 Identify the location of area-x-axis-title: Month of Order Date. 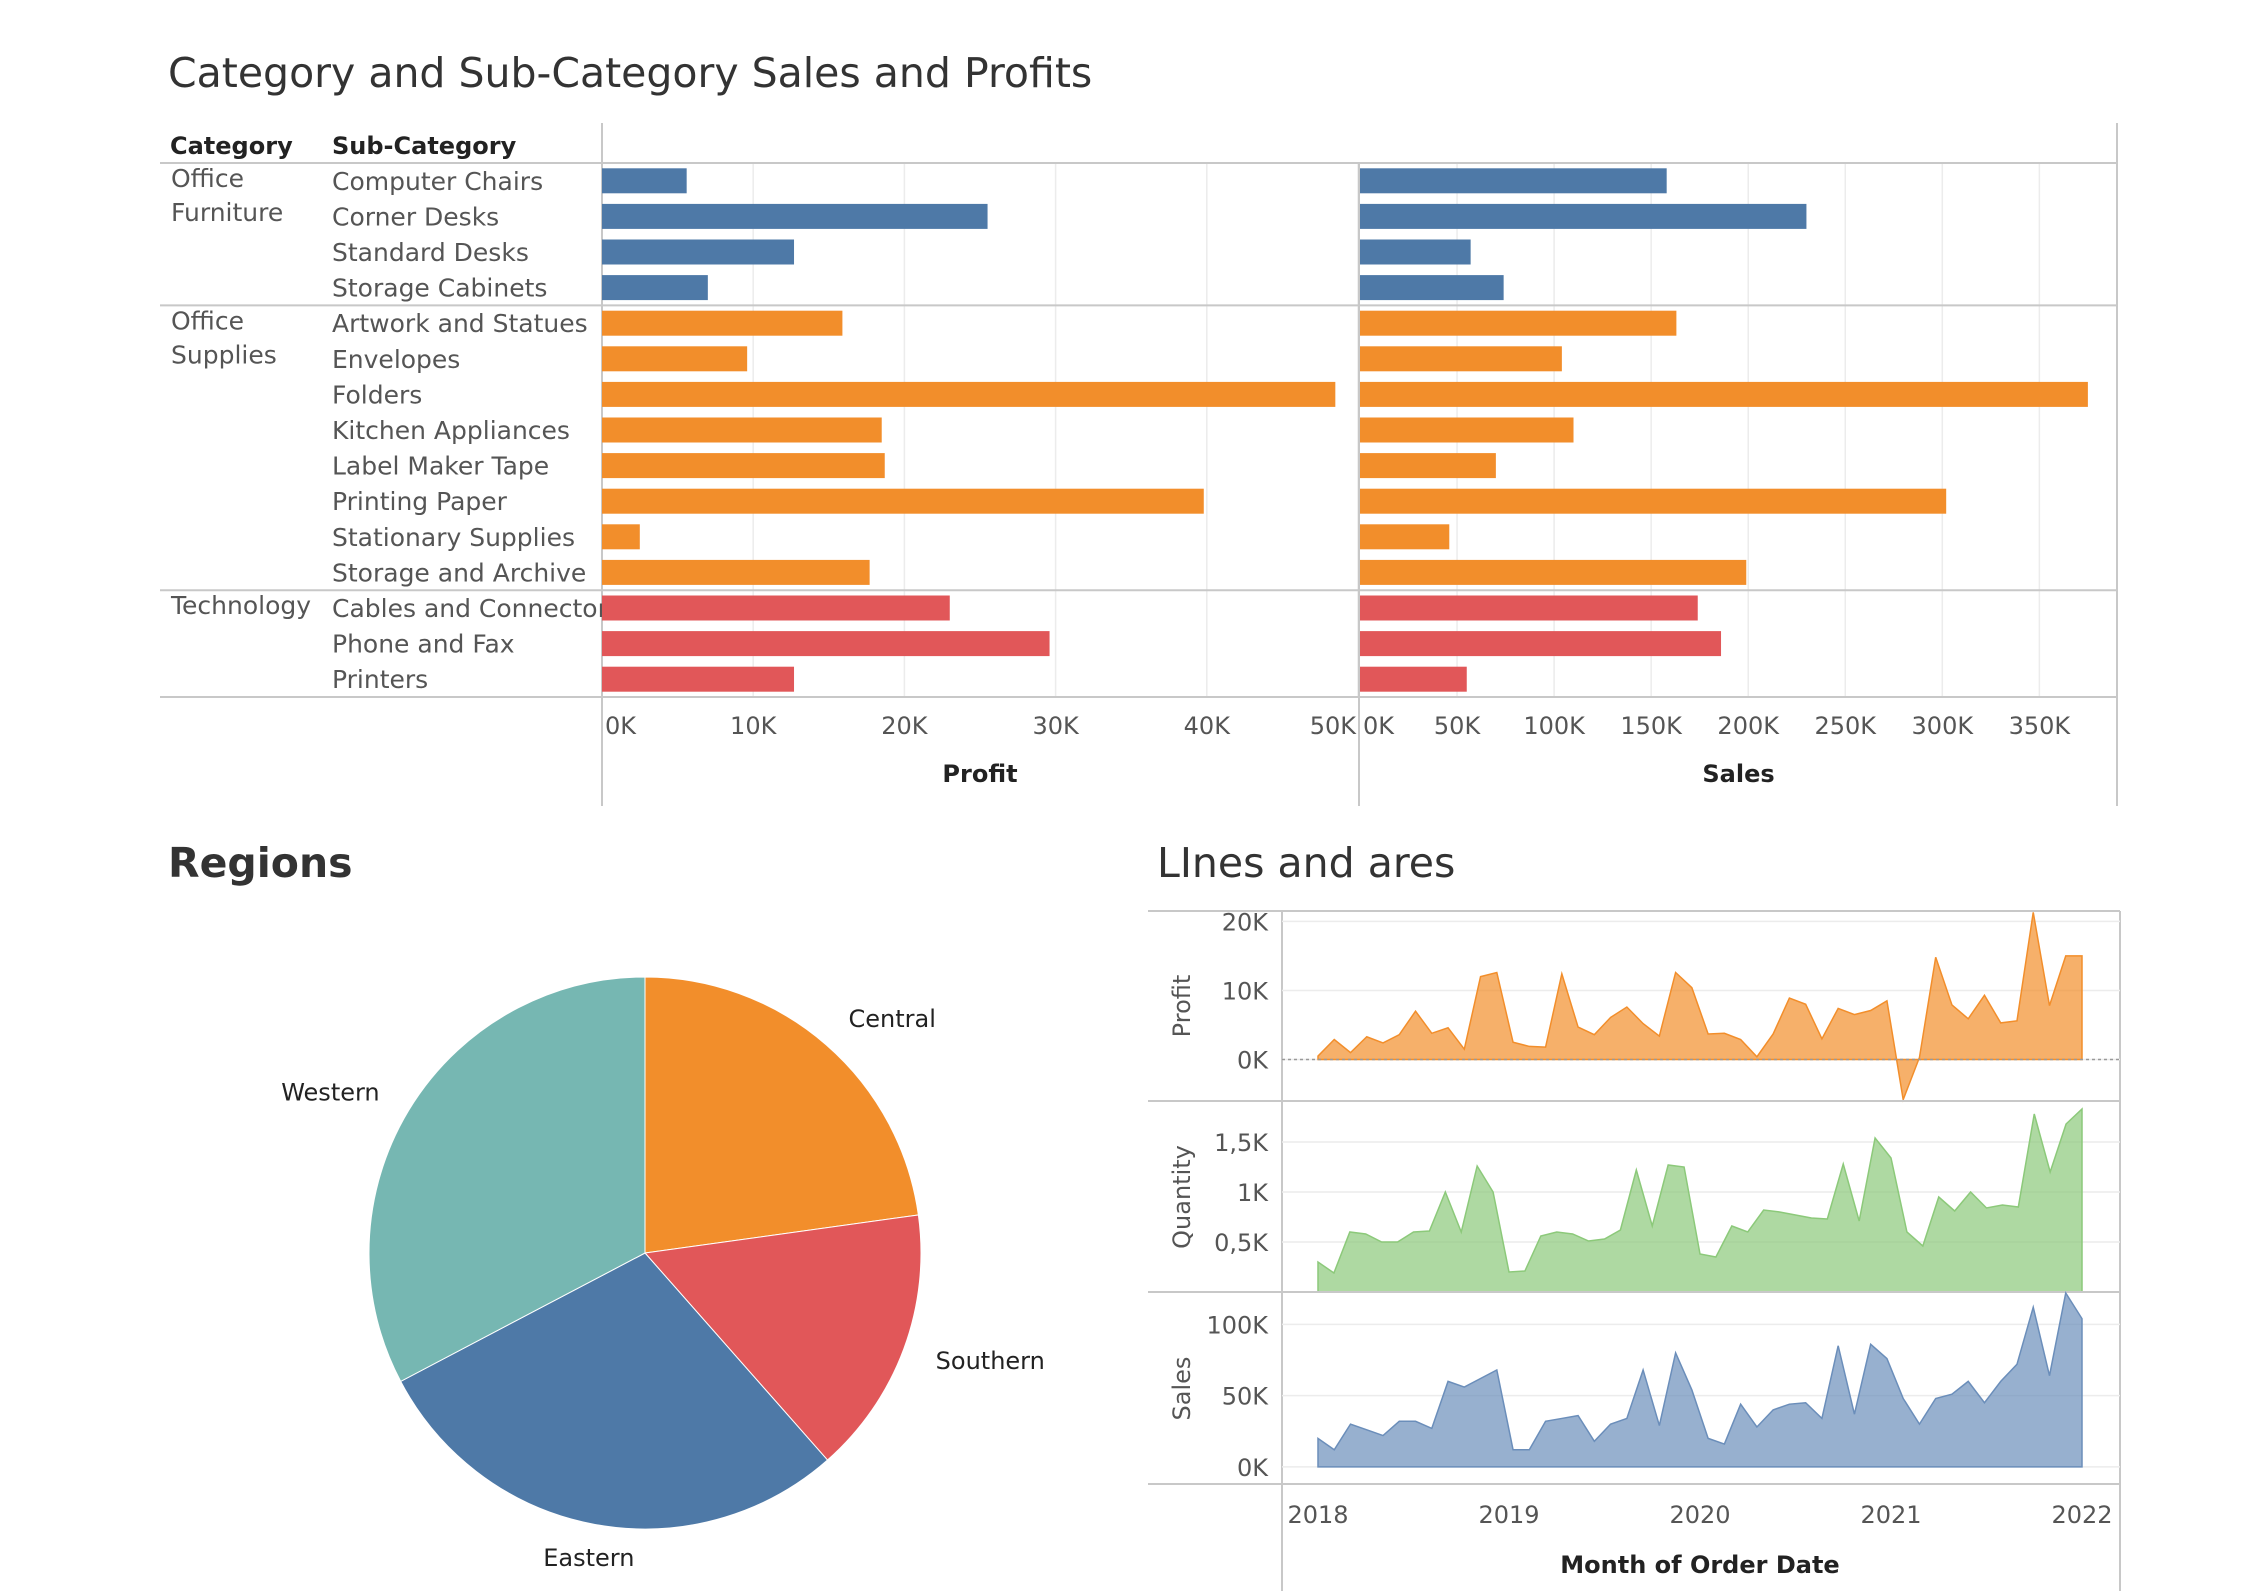
(1699, 1565).